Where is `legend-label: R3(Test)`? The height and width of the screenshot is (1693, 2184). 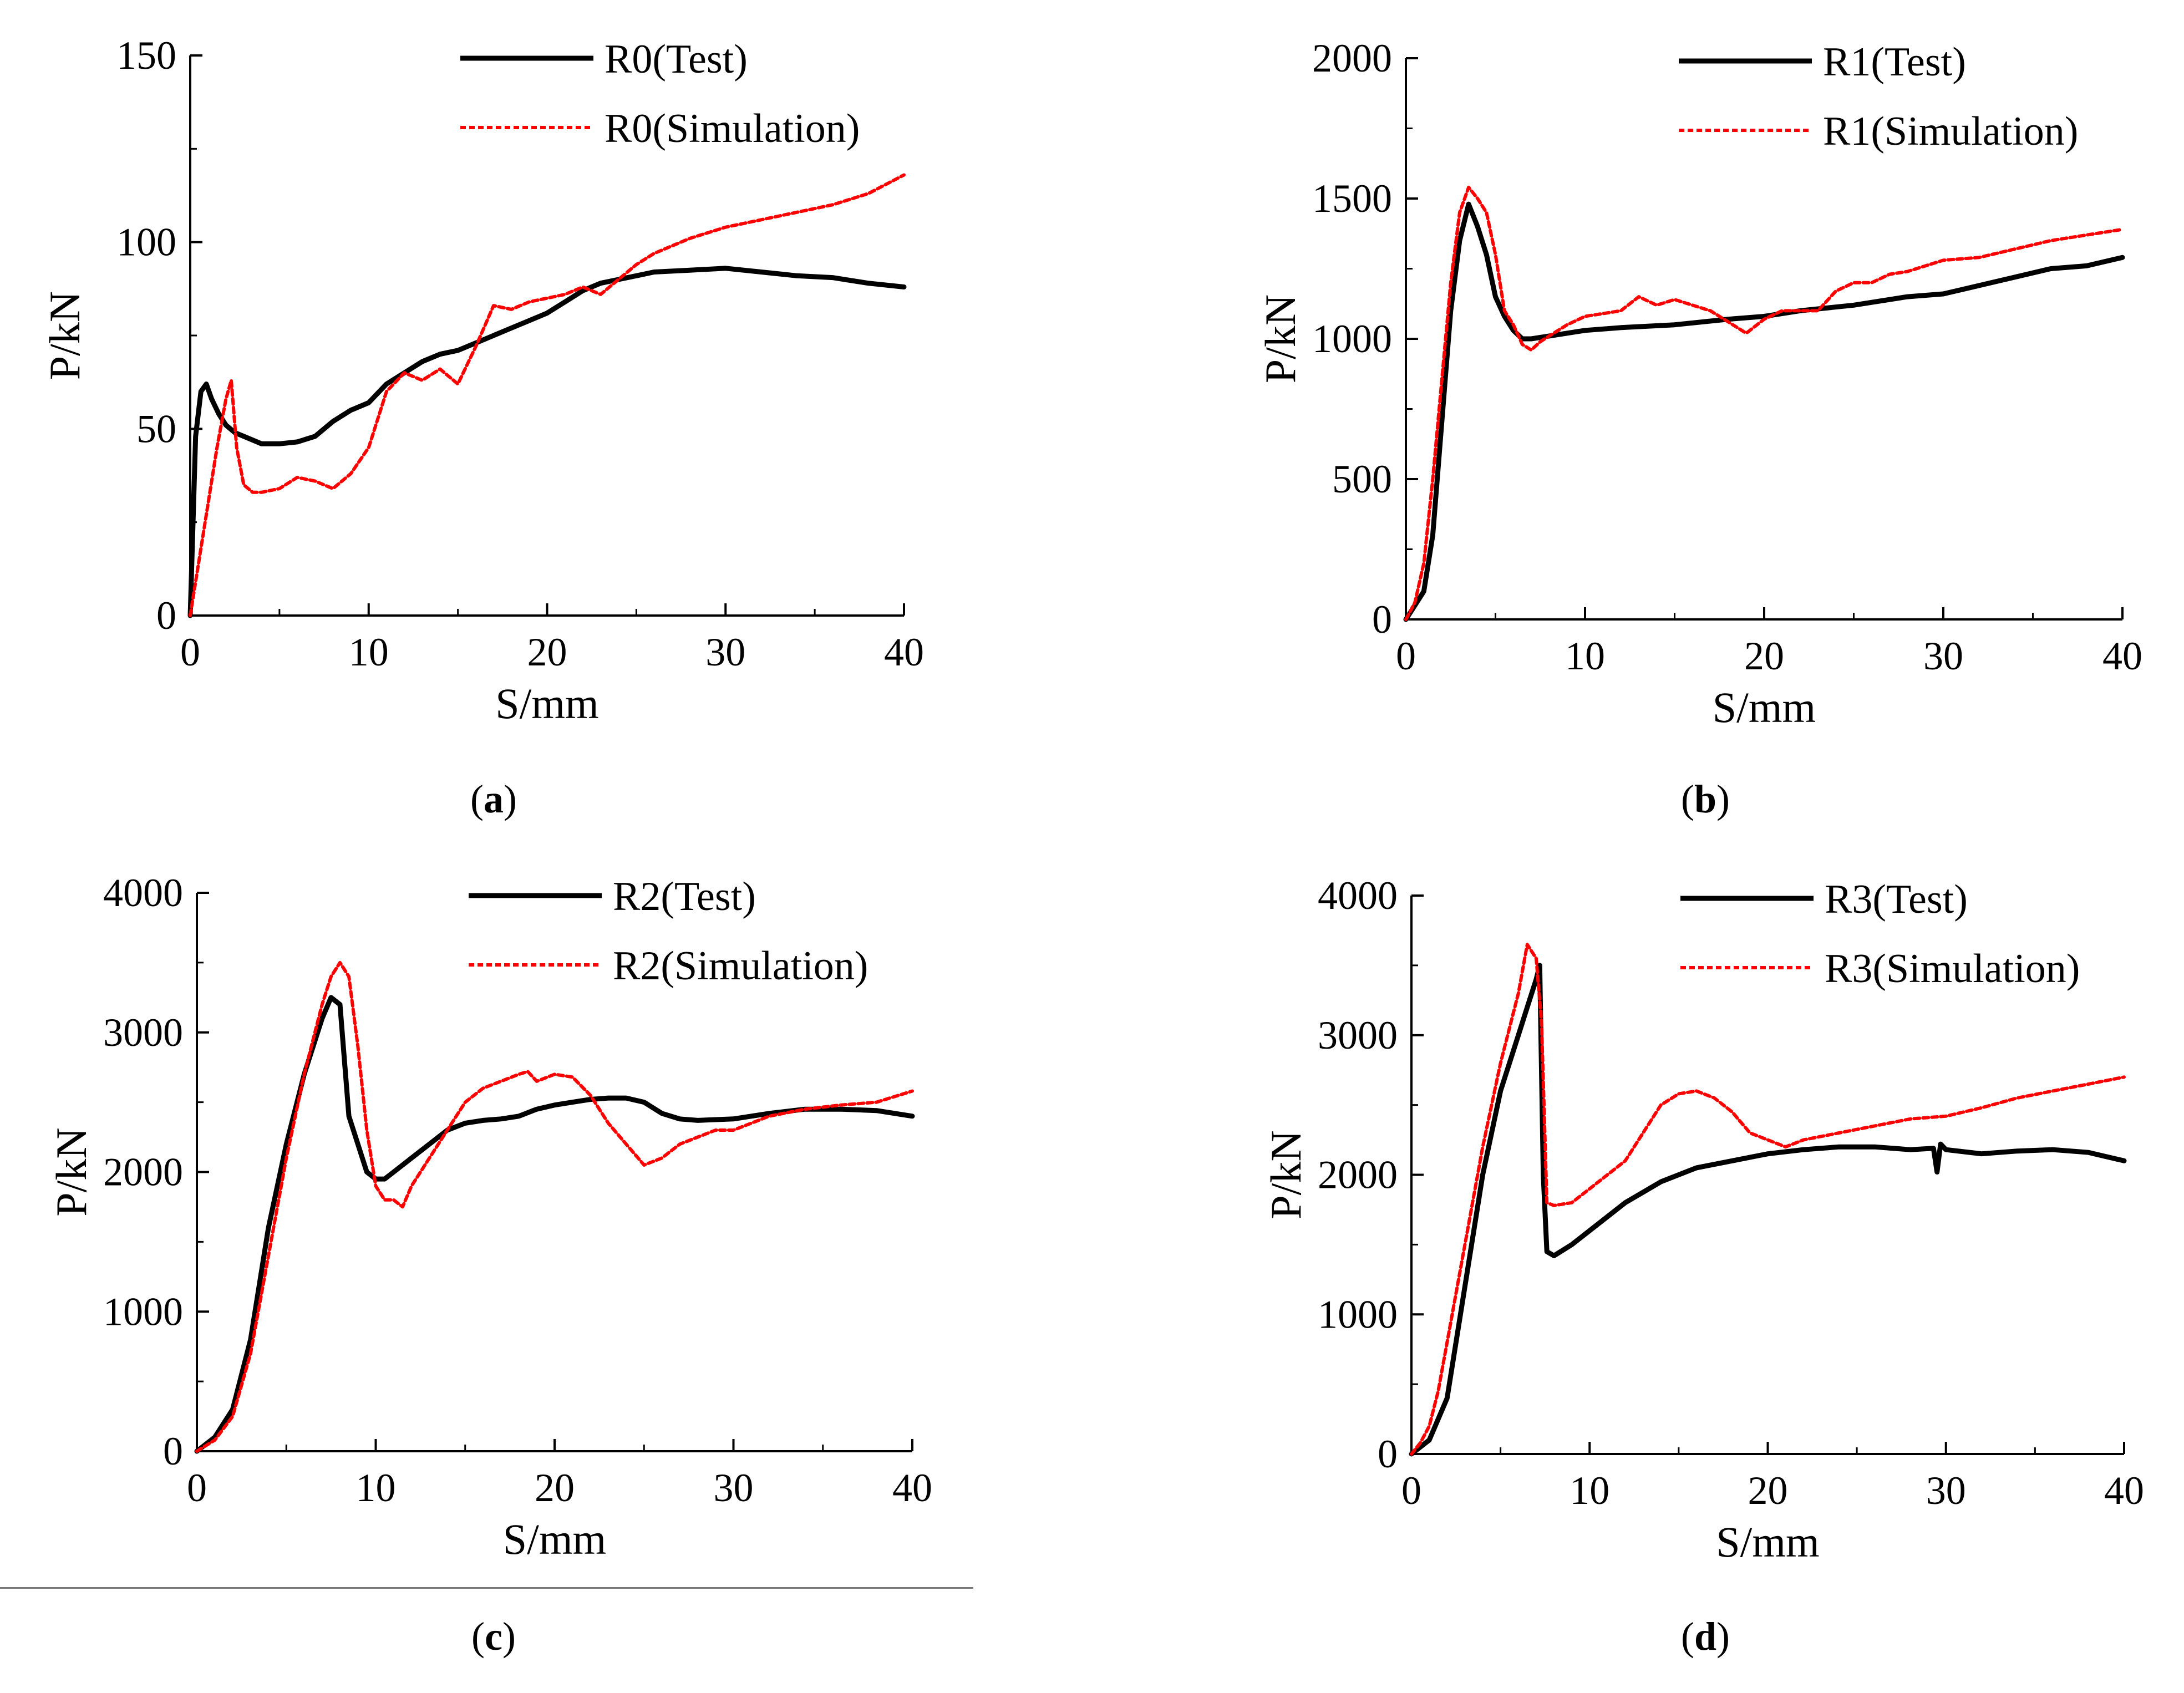 legend-label: R3(Test) is located at coordinates (1896, 899).